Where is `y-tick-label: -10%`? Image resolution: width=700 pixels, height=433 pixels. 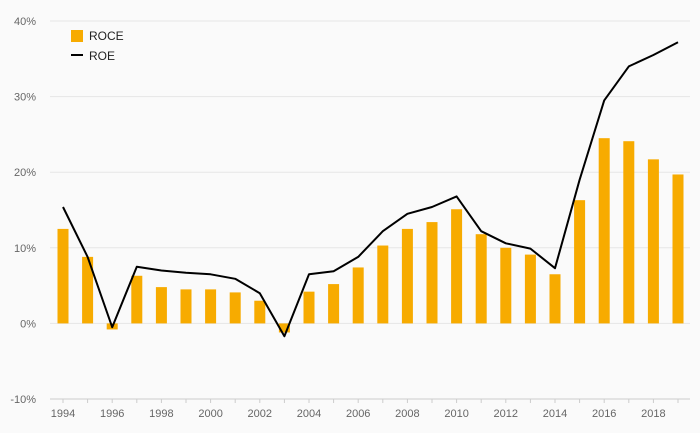
y-tick-label: -10% is located at coordinates (23, 400).